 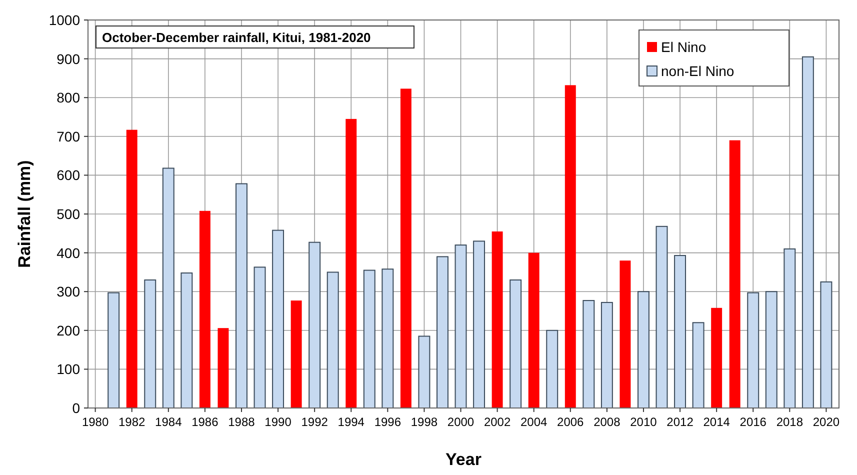 What do you see at coordinates (753, 422) in the screenshot?
I see `x-tick-label: 2016` at bounding box center [753, 422].